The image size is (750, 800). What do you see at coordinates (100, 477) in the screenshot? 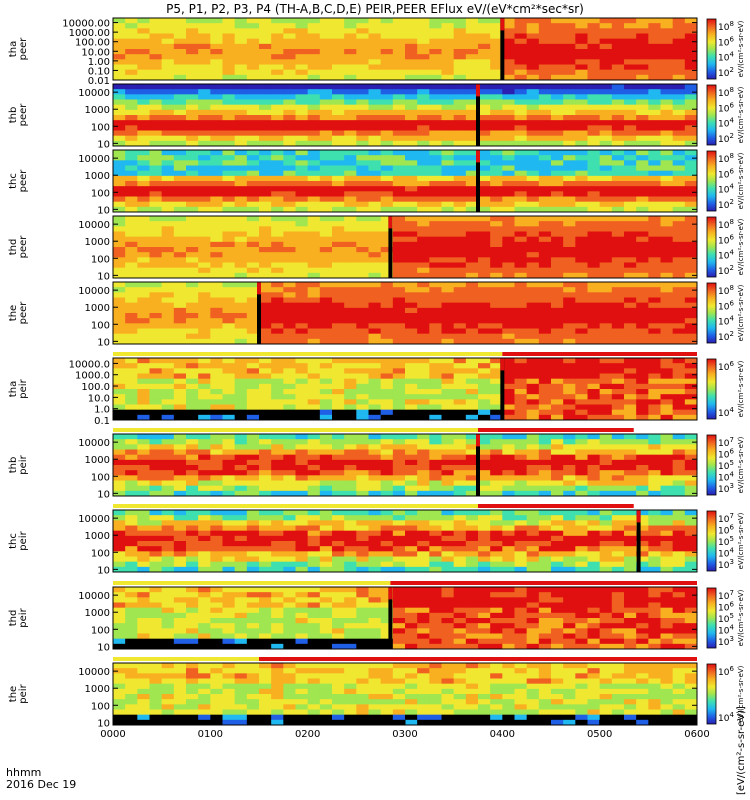
I see `y-tick-label: 100` at bounding box center [100, 477].